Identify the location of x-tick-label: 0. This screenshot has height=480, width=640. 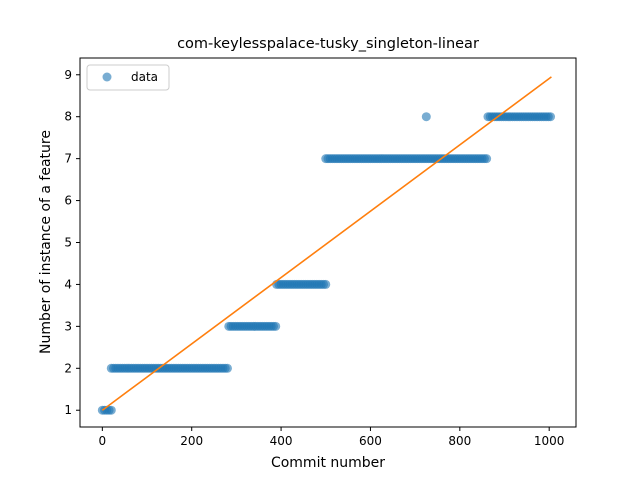
(103, 441).